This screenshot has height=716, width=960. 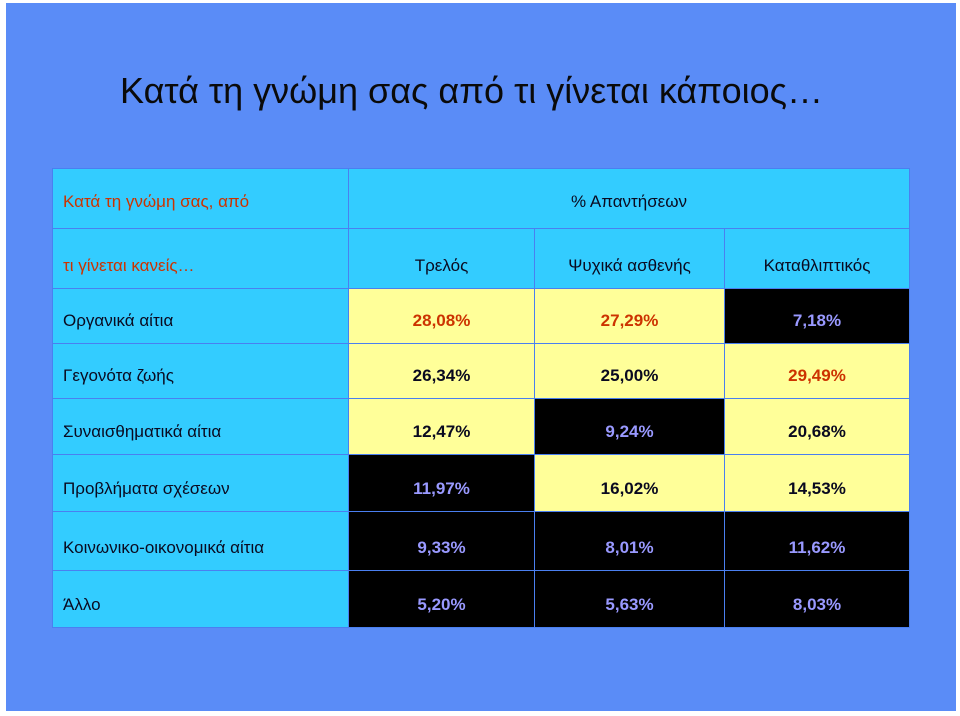 I want to click on corner-line-1: Κατά τη γνώμη σας, από, so click(x=200, y=198).